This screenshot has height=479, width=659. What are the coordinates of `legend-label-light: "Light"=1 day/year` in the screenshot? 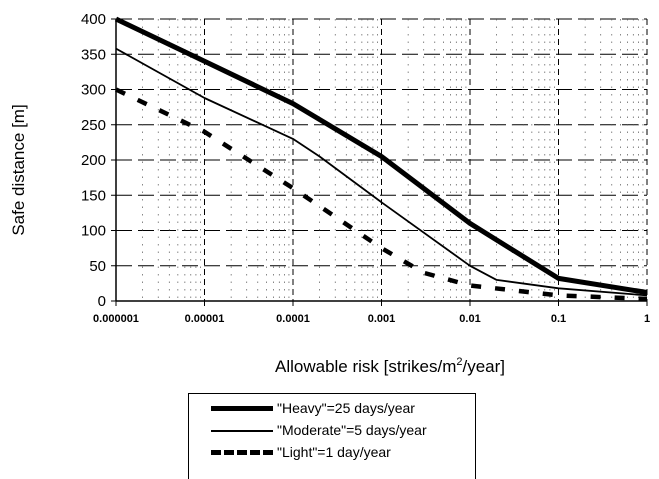 It's located at (334, 452).